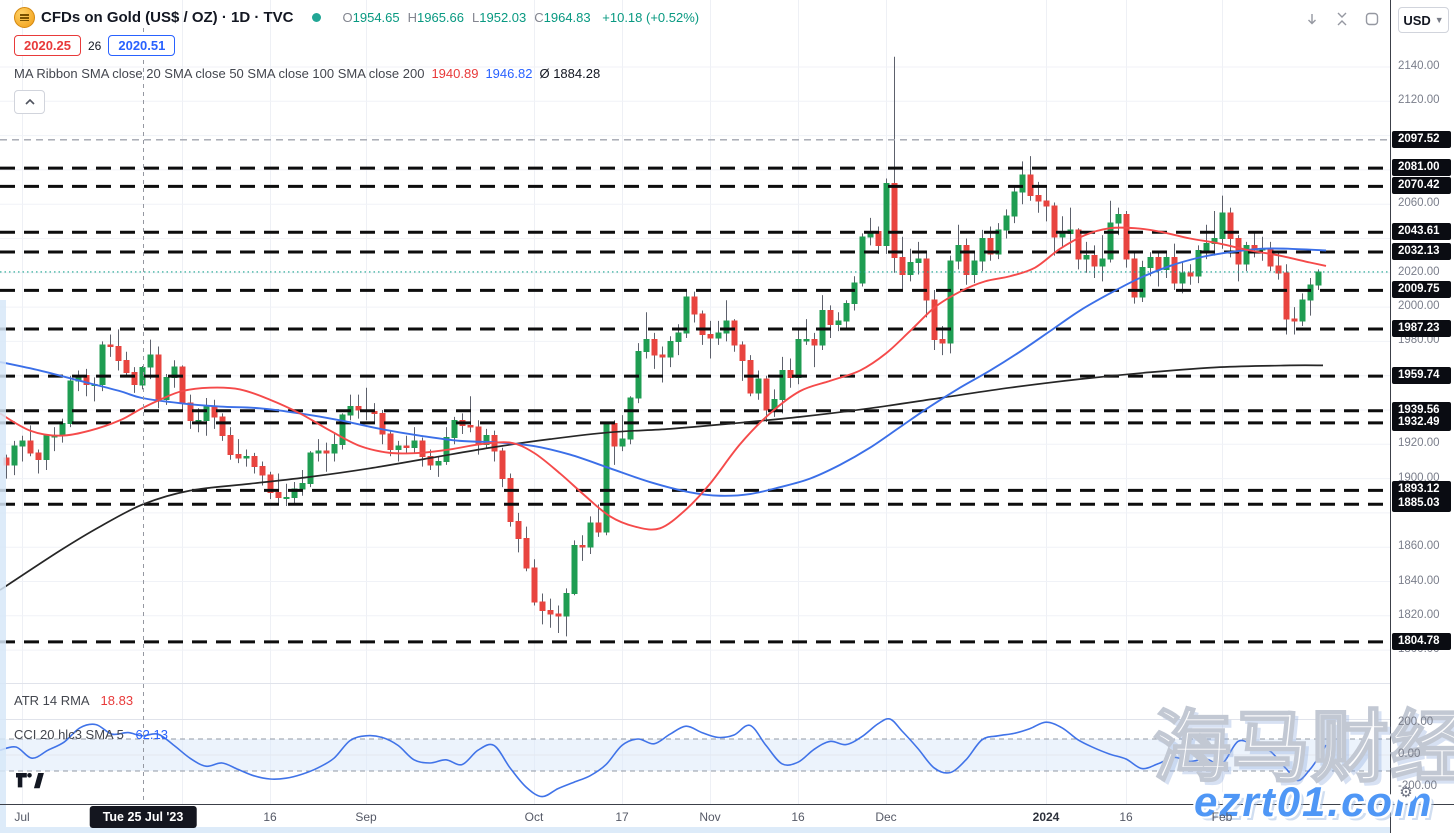  I want to click on time-axis-label: Nov, so click(710, 817).